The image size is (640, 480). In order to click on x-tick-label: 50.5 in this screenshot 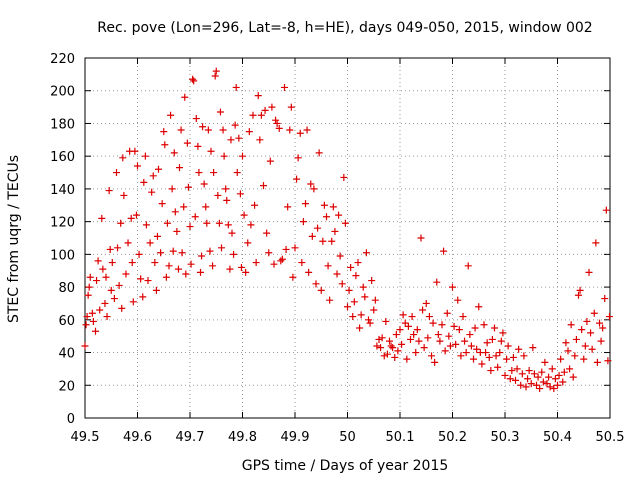, I will do `click(610, 437)`.